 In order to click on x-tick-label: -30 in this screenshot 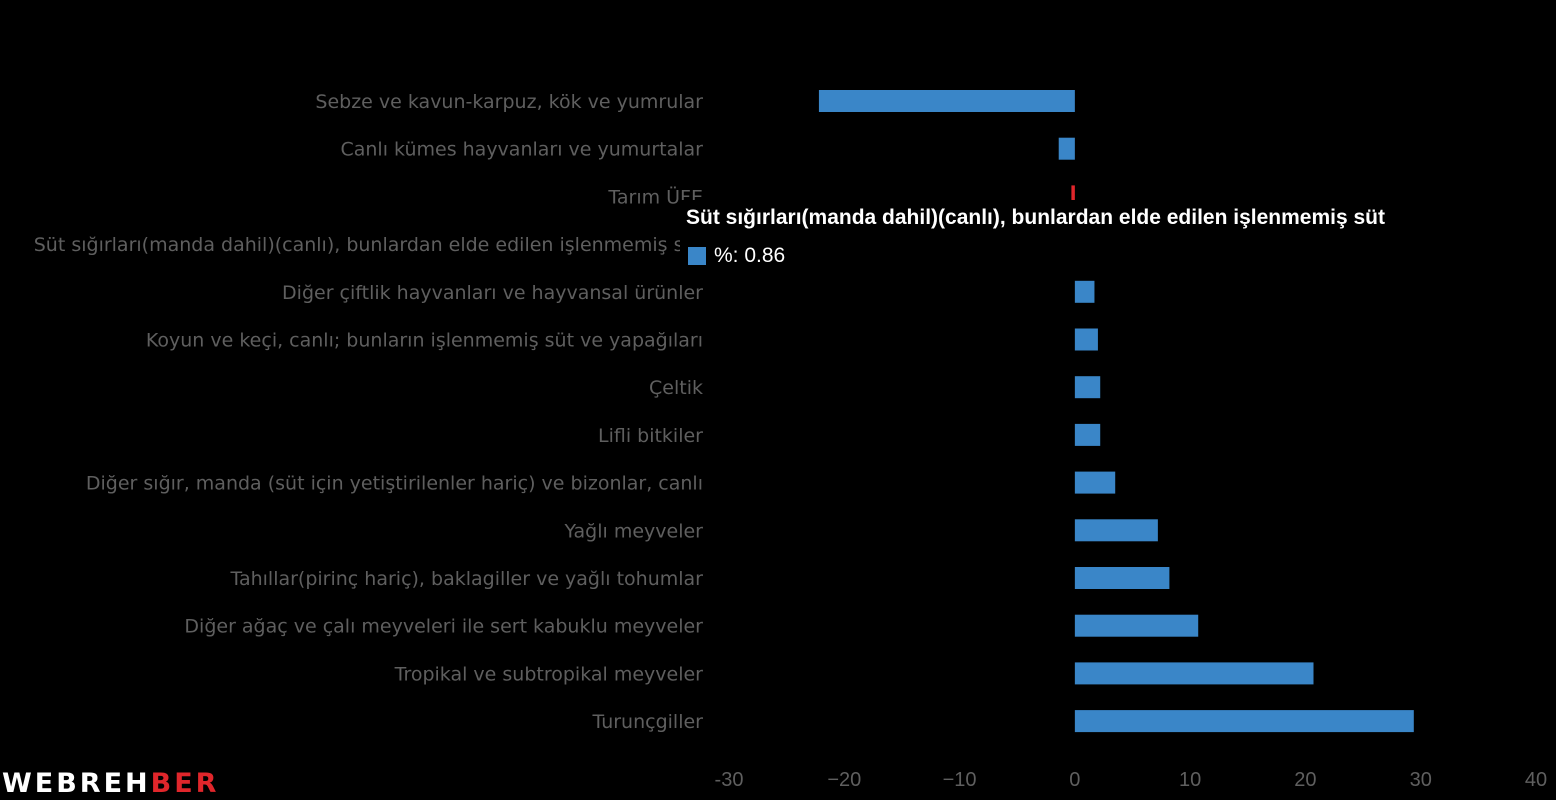, I will do `click(729, 780)`.